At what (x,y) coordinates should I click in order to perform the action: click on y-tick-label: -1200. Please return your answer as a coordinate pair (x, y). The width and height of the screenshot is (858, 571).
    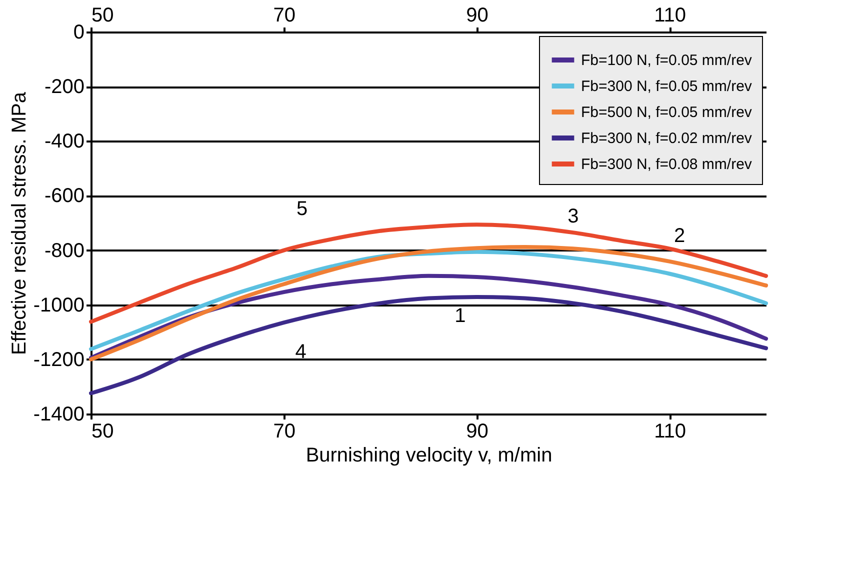
    Looking at the image, I should click on (58, 359).